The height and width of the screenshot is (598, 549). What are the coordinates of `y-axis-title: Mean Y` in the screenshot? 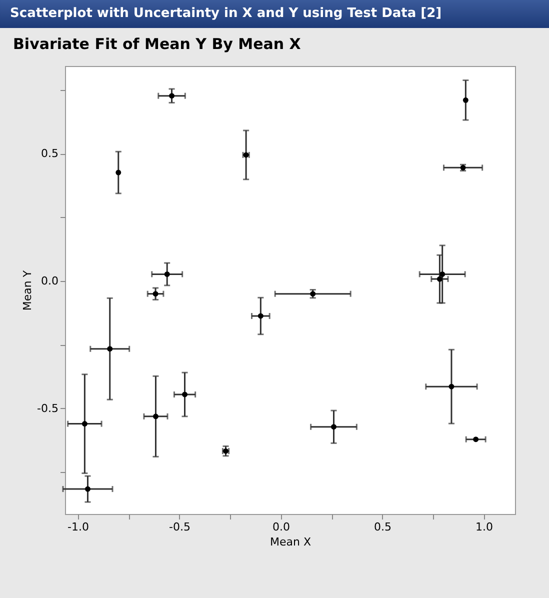 It's located at (27, 290).